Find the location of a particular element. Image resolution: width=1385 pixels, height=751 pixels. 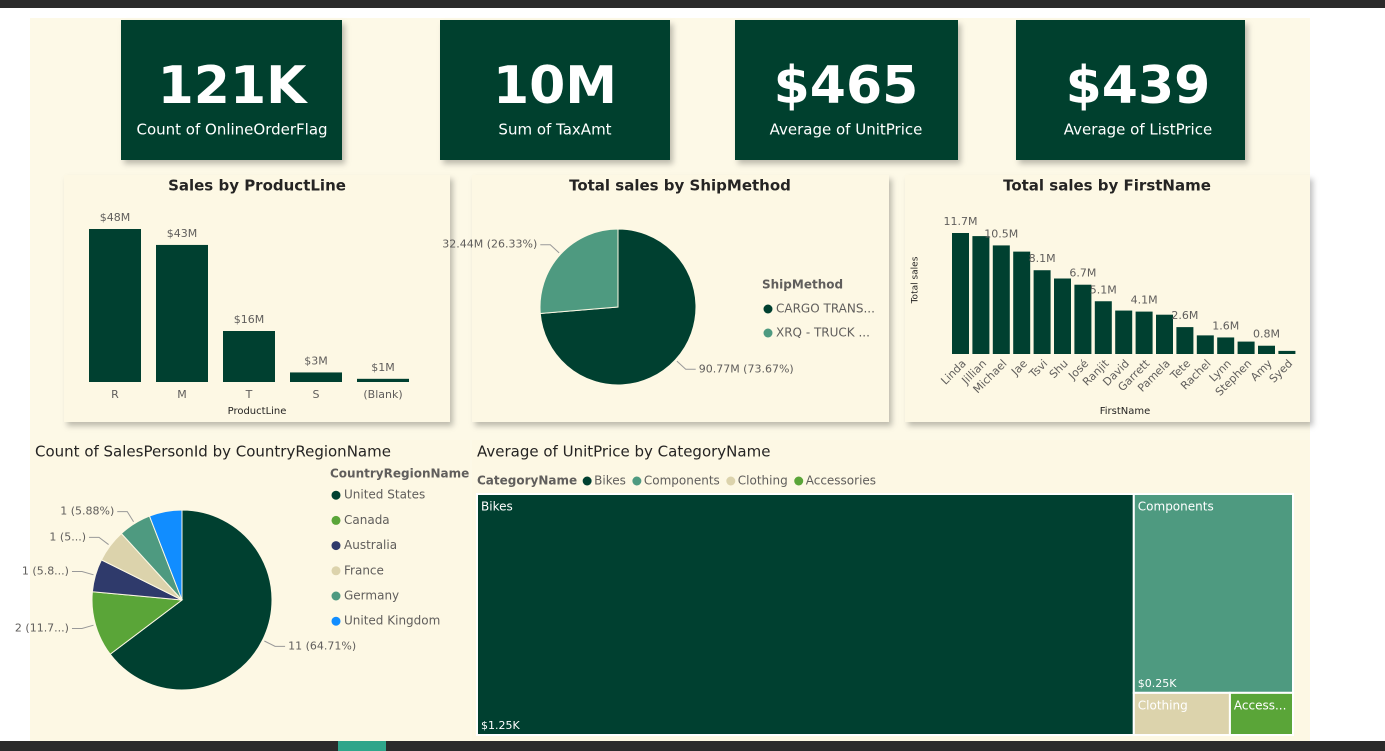

card-label: Sum of TaxAmt is located at coordinates (554, 130).